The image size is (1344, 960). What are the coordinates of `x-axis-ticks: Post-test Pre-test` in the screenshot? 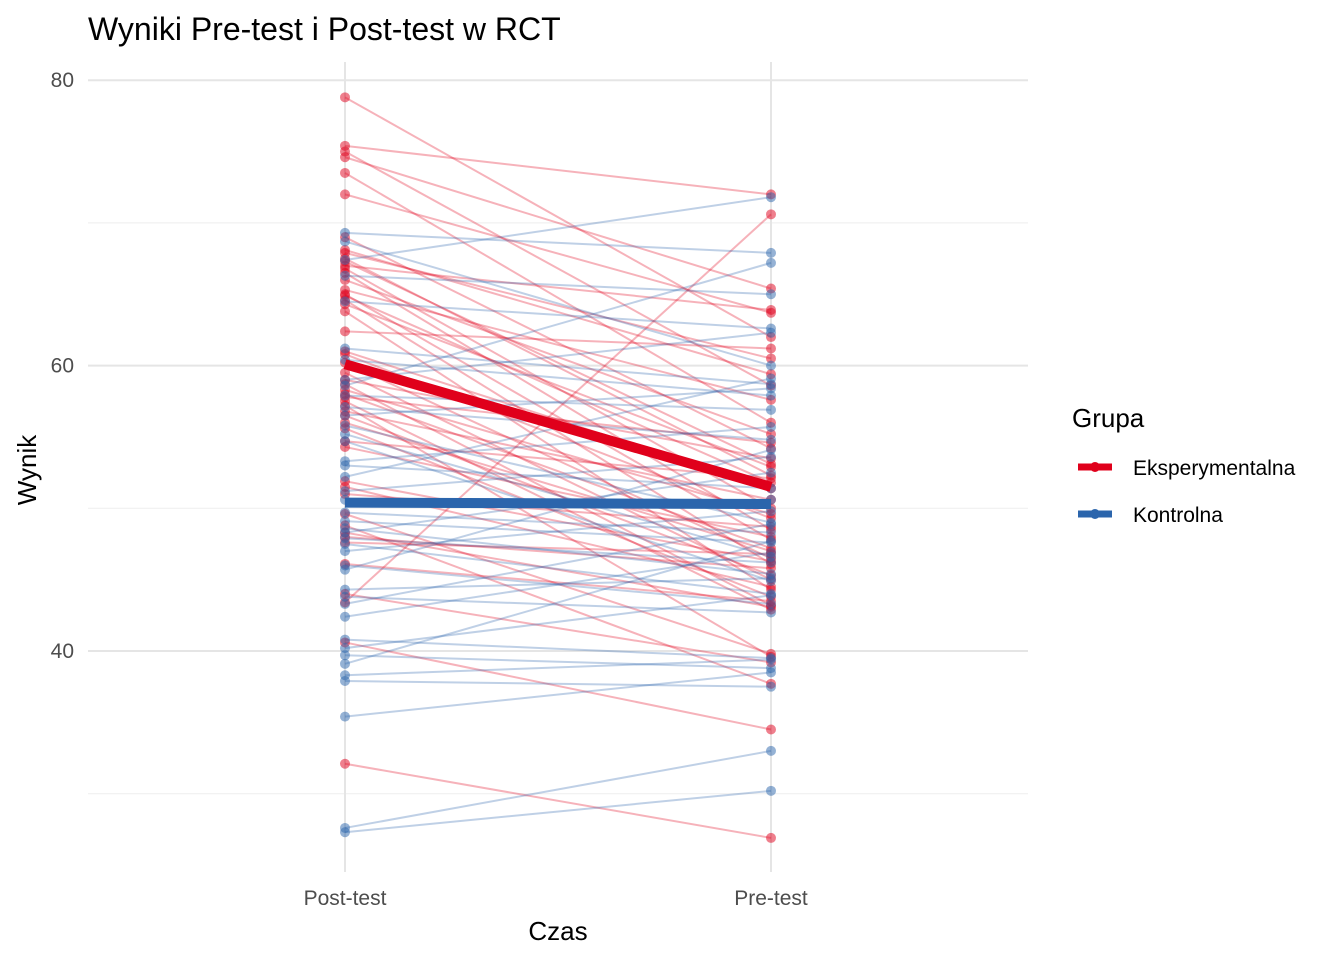 It's located at (556, 898).